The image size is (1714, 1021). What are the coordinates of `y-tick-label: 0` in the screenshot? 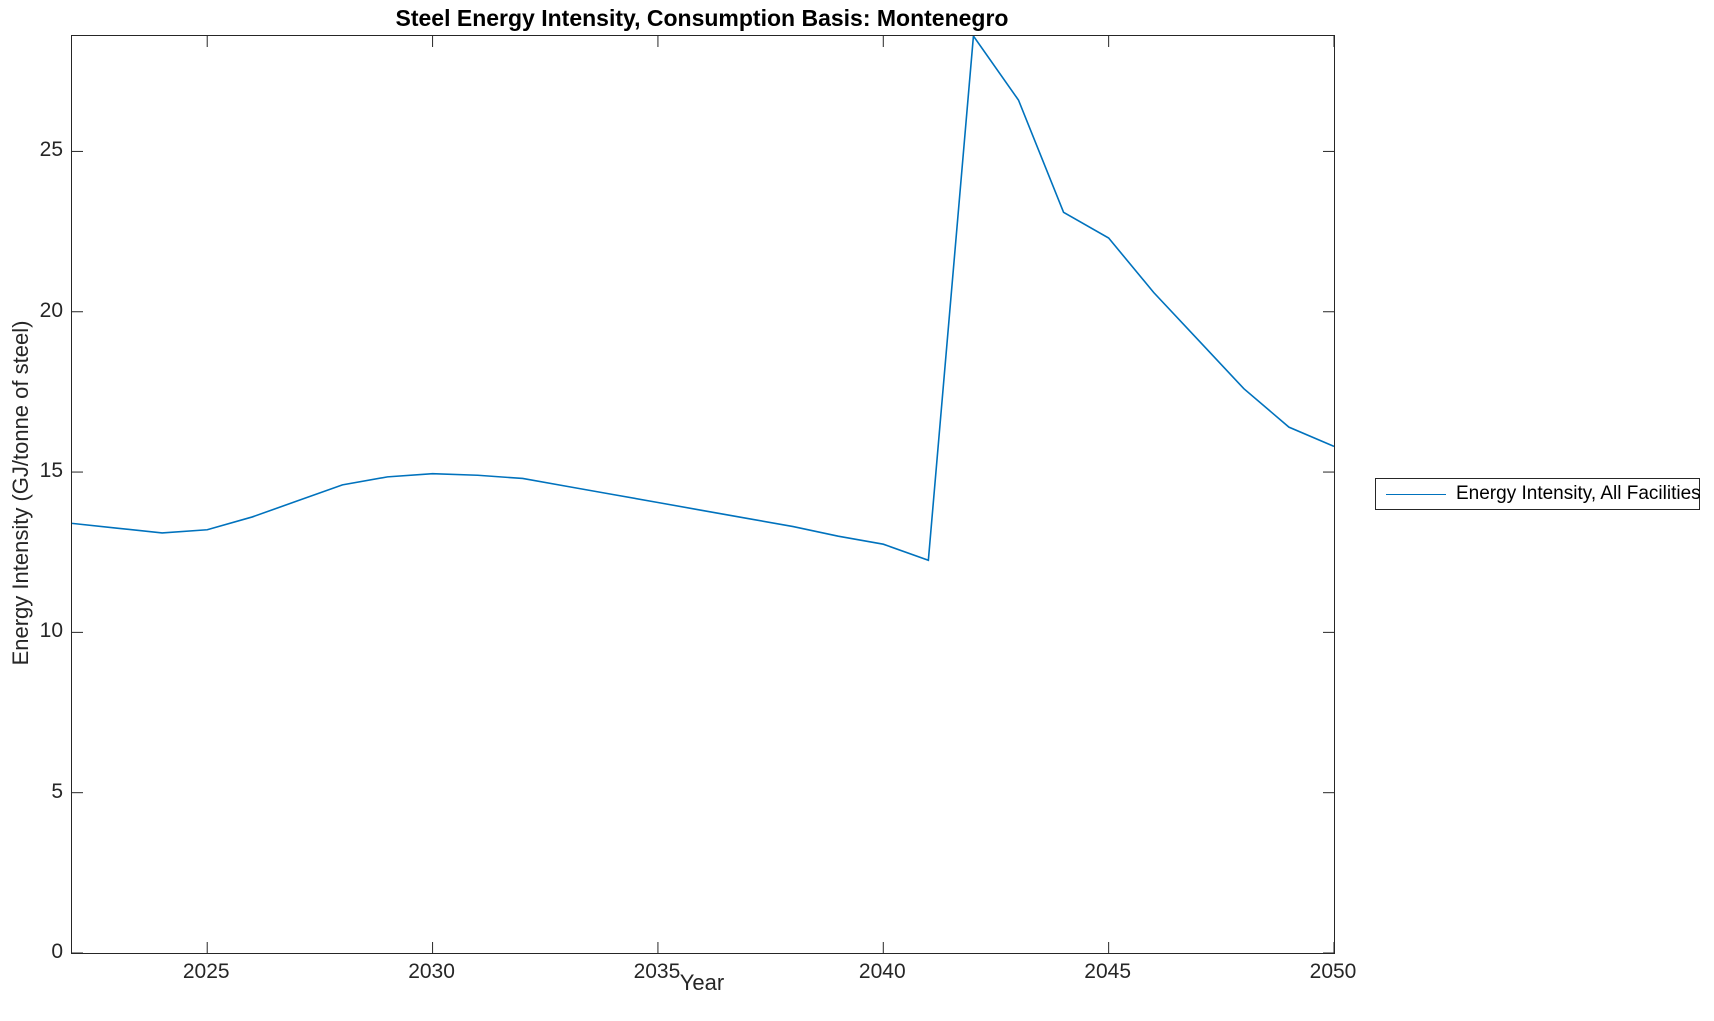 It's located at (57, 951).